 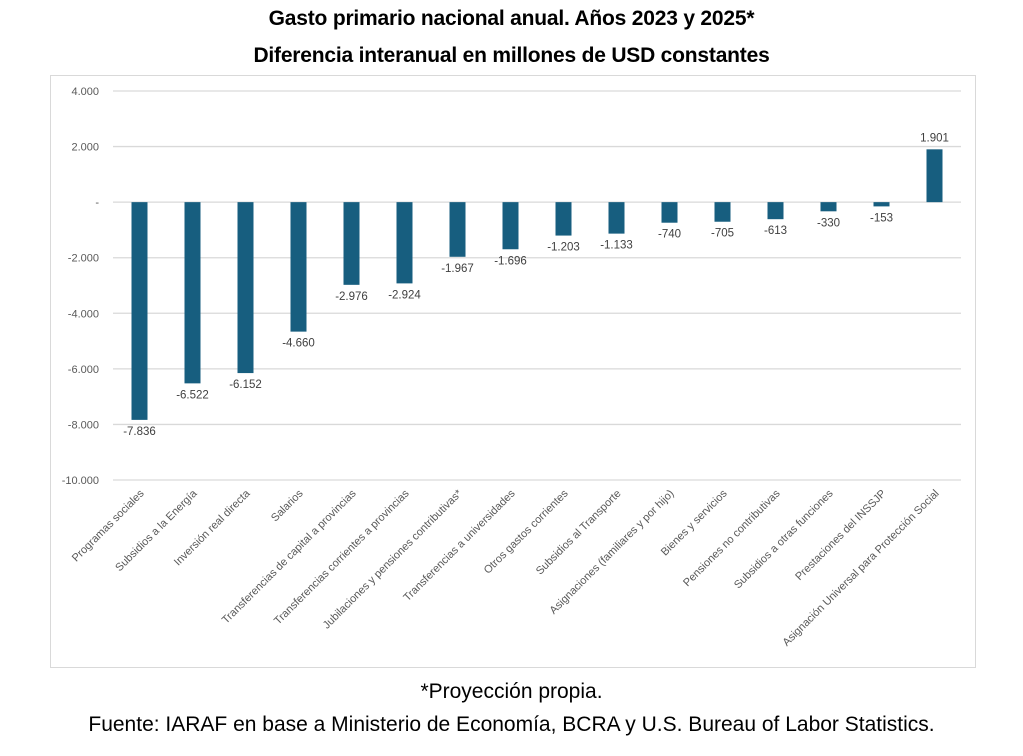 I want to click on data-label: -2.976, so click(x=351, y=297).